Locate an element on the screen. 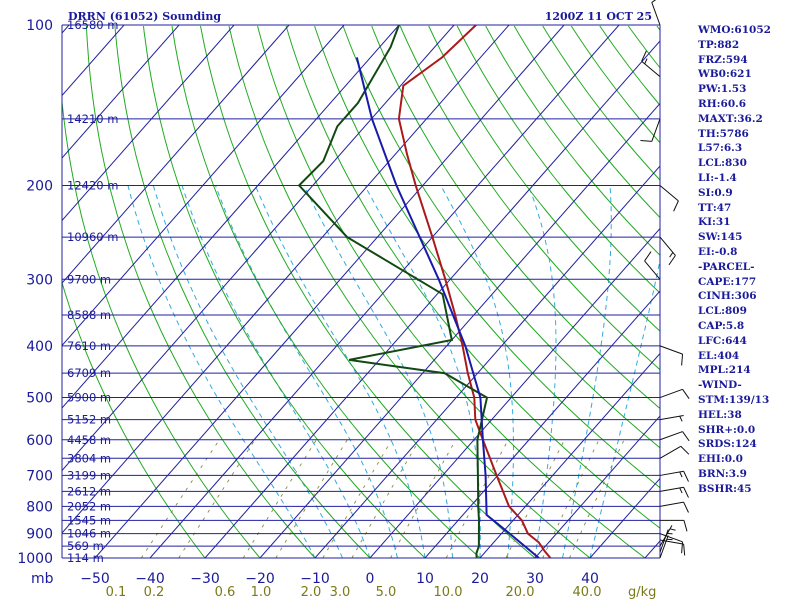 This screenshot has height=600, width=800. index-item: EHI:0.0 is located at coordinates (720, 459).